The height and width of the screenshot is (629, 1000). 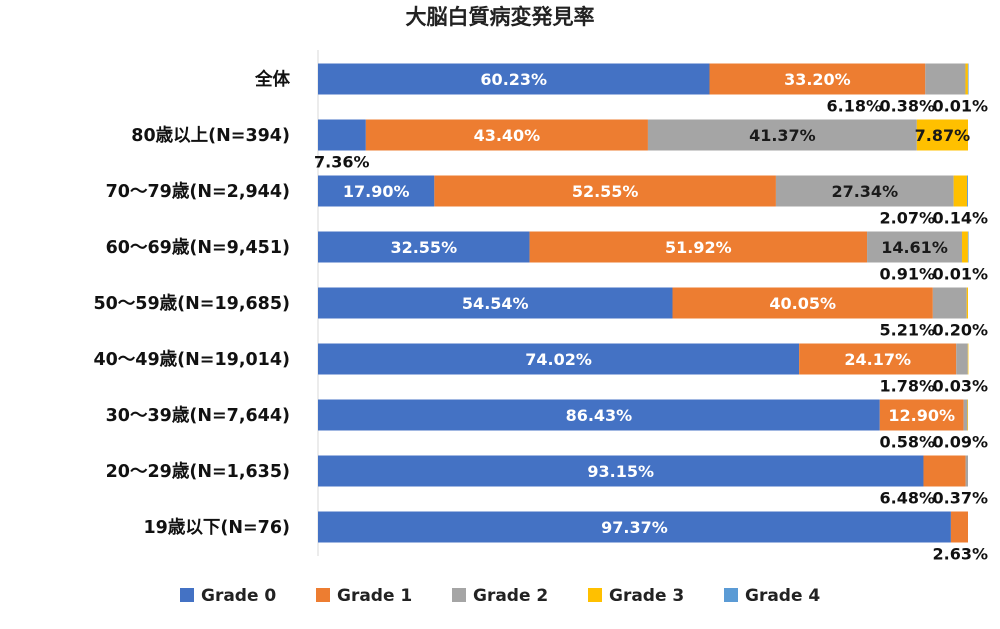 I want to click on legend-label: Grade 1, so click(x=374, y=596).